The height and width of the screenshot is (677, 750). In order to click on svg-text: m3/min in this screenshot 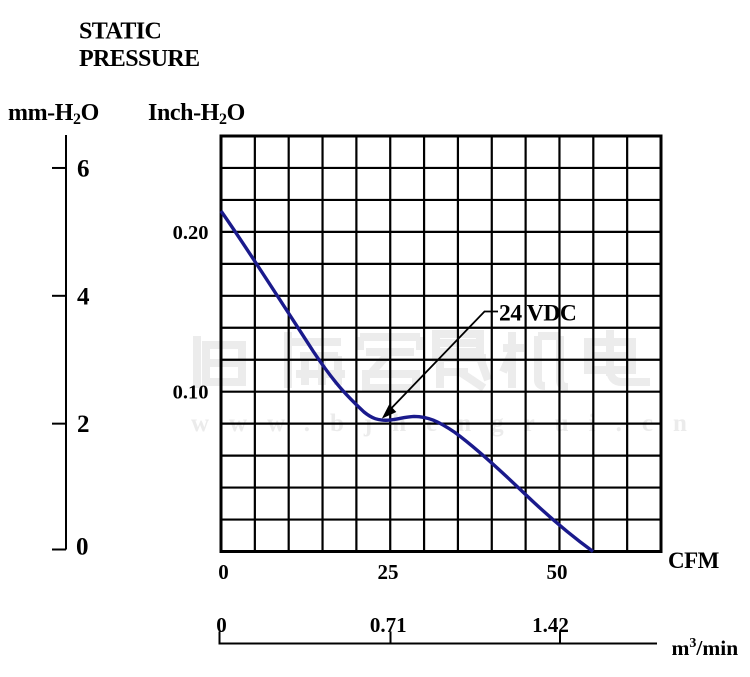, I will do `click(705, 648)`.